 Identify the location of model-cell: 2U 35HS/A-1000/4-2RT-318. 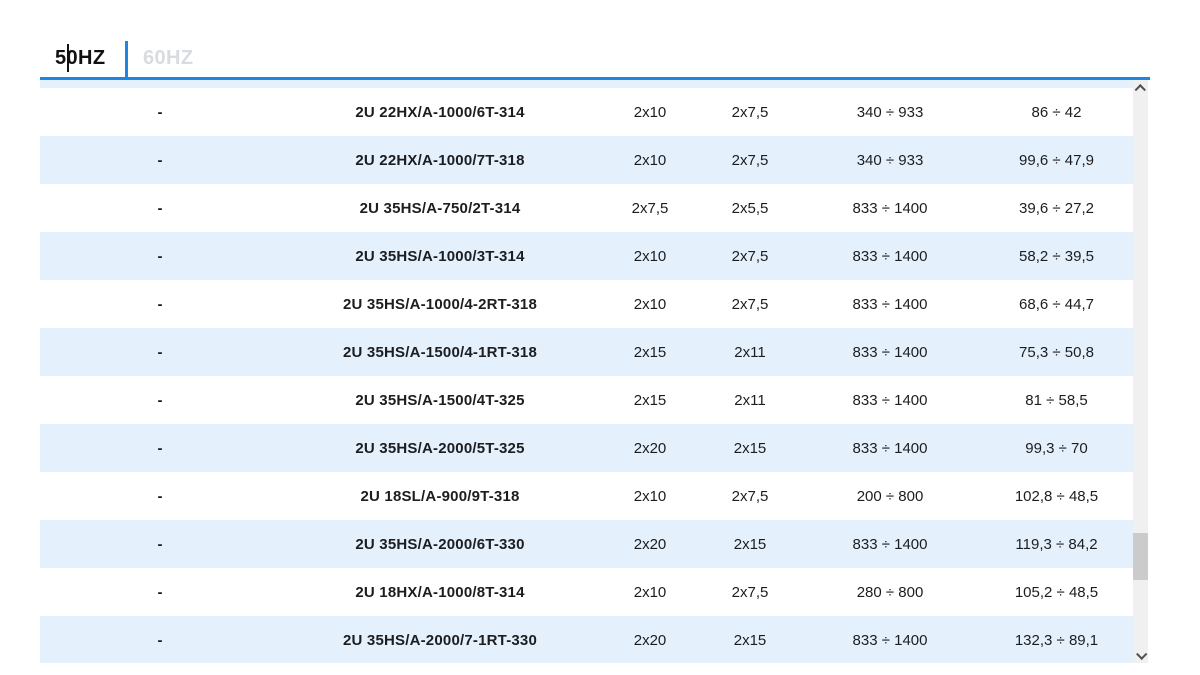
(440, 304).